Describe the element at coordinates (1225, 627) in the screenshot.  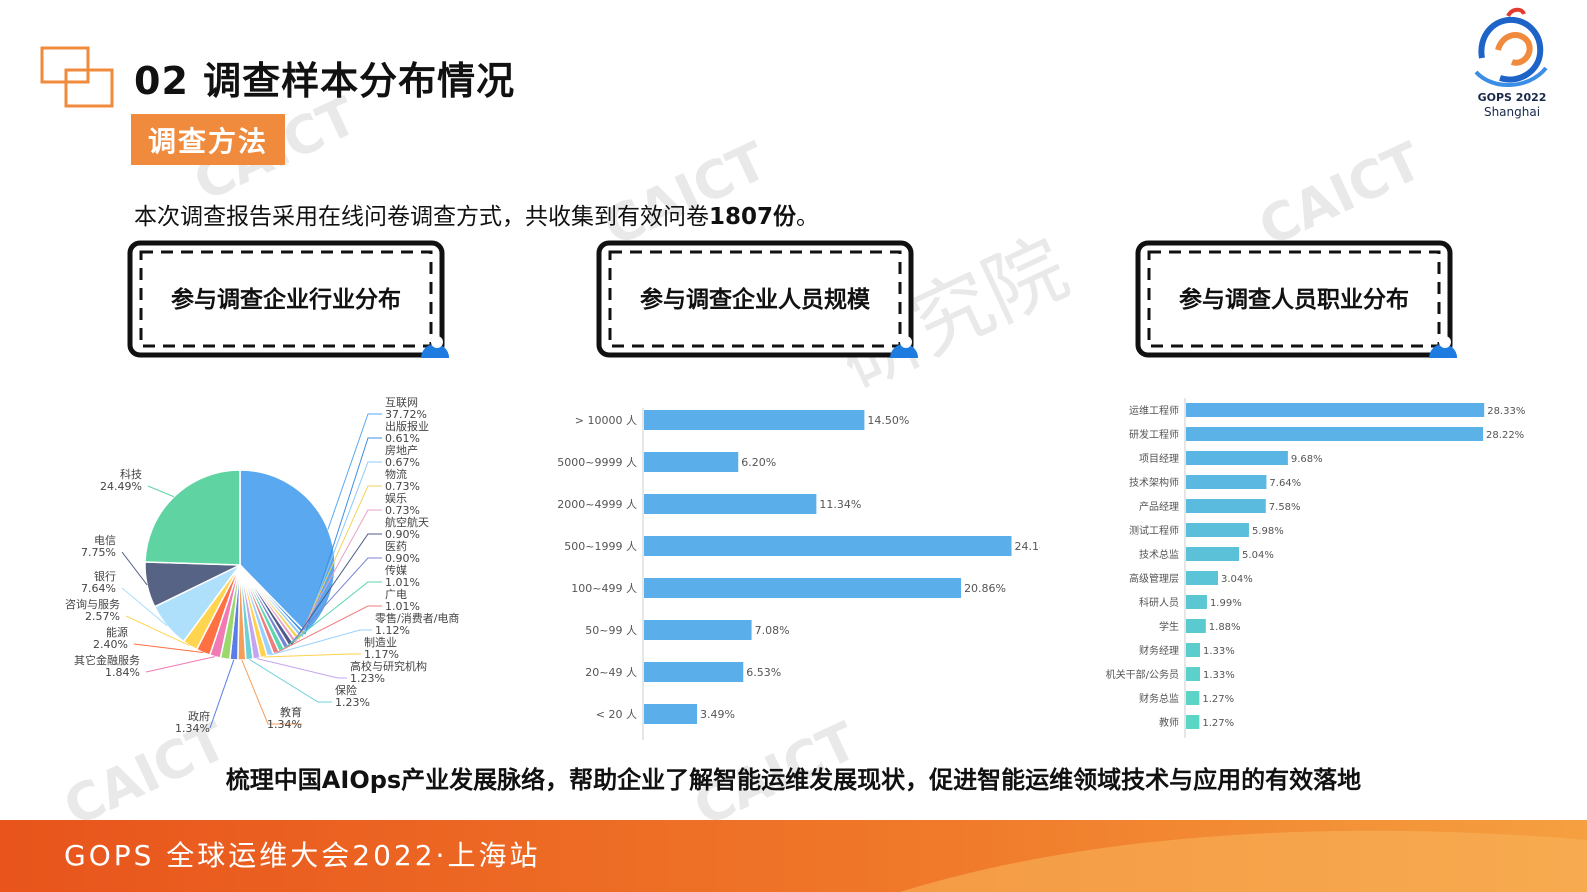
I see `value-label: 1.88%` at that location.